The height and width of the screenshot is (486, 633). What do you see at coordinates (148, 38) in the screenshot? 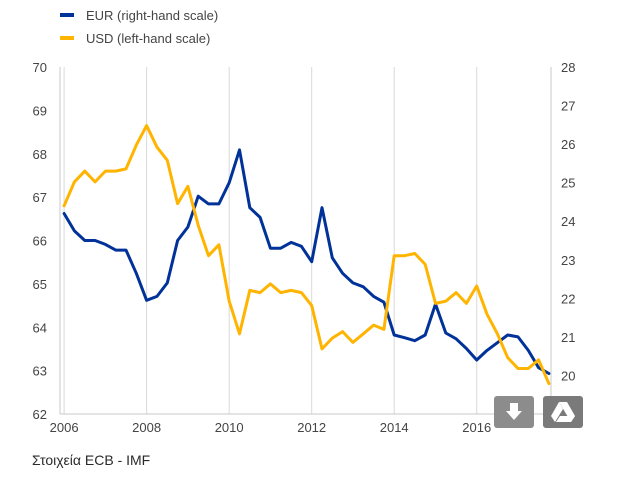
I see `legend-label-usd: USD (left-hand scale)` at bounding box center [148, 38].